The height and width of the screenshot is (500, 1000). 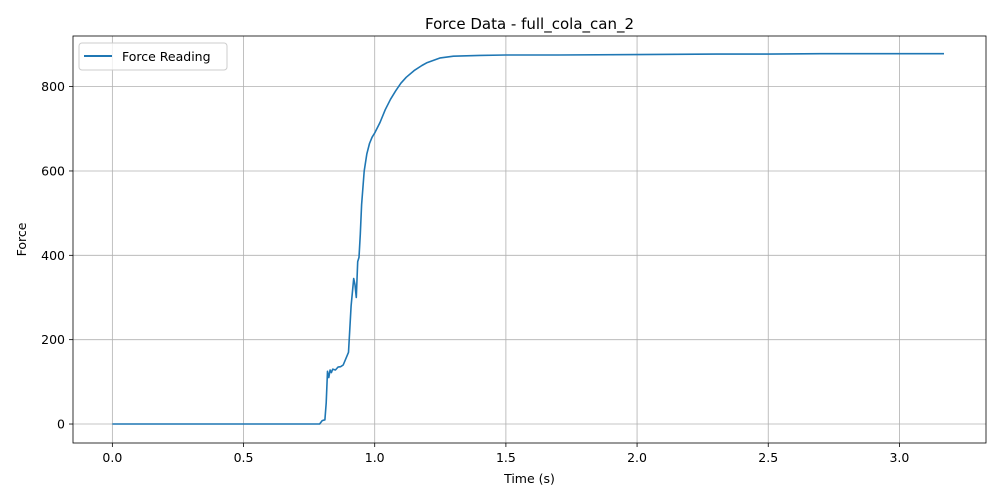 What do you see at coordinates (899, 457) in the screenshot?
I see `x-tick-label: 3.0` at bounding box center [899, 457].